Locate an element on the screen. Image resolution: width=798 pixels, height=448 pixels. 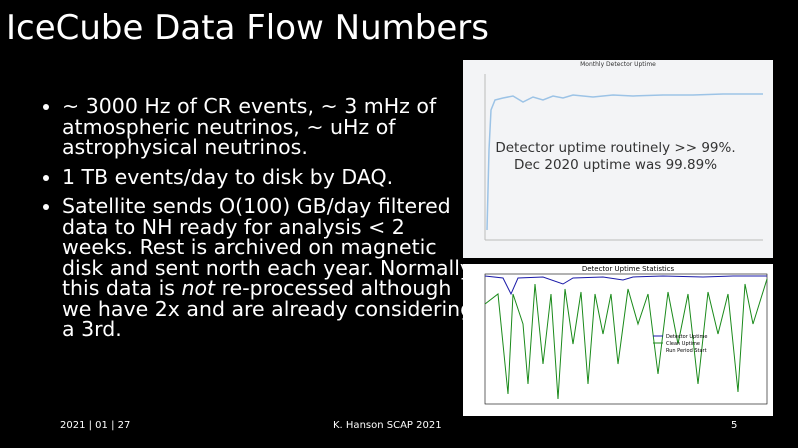
detector-uptime-line is located at coordinates (625, 285).